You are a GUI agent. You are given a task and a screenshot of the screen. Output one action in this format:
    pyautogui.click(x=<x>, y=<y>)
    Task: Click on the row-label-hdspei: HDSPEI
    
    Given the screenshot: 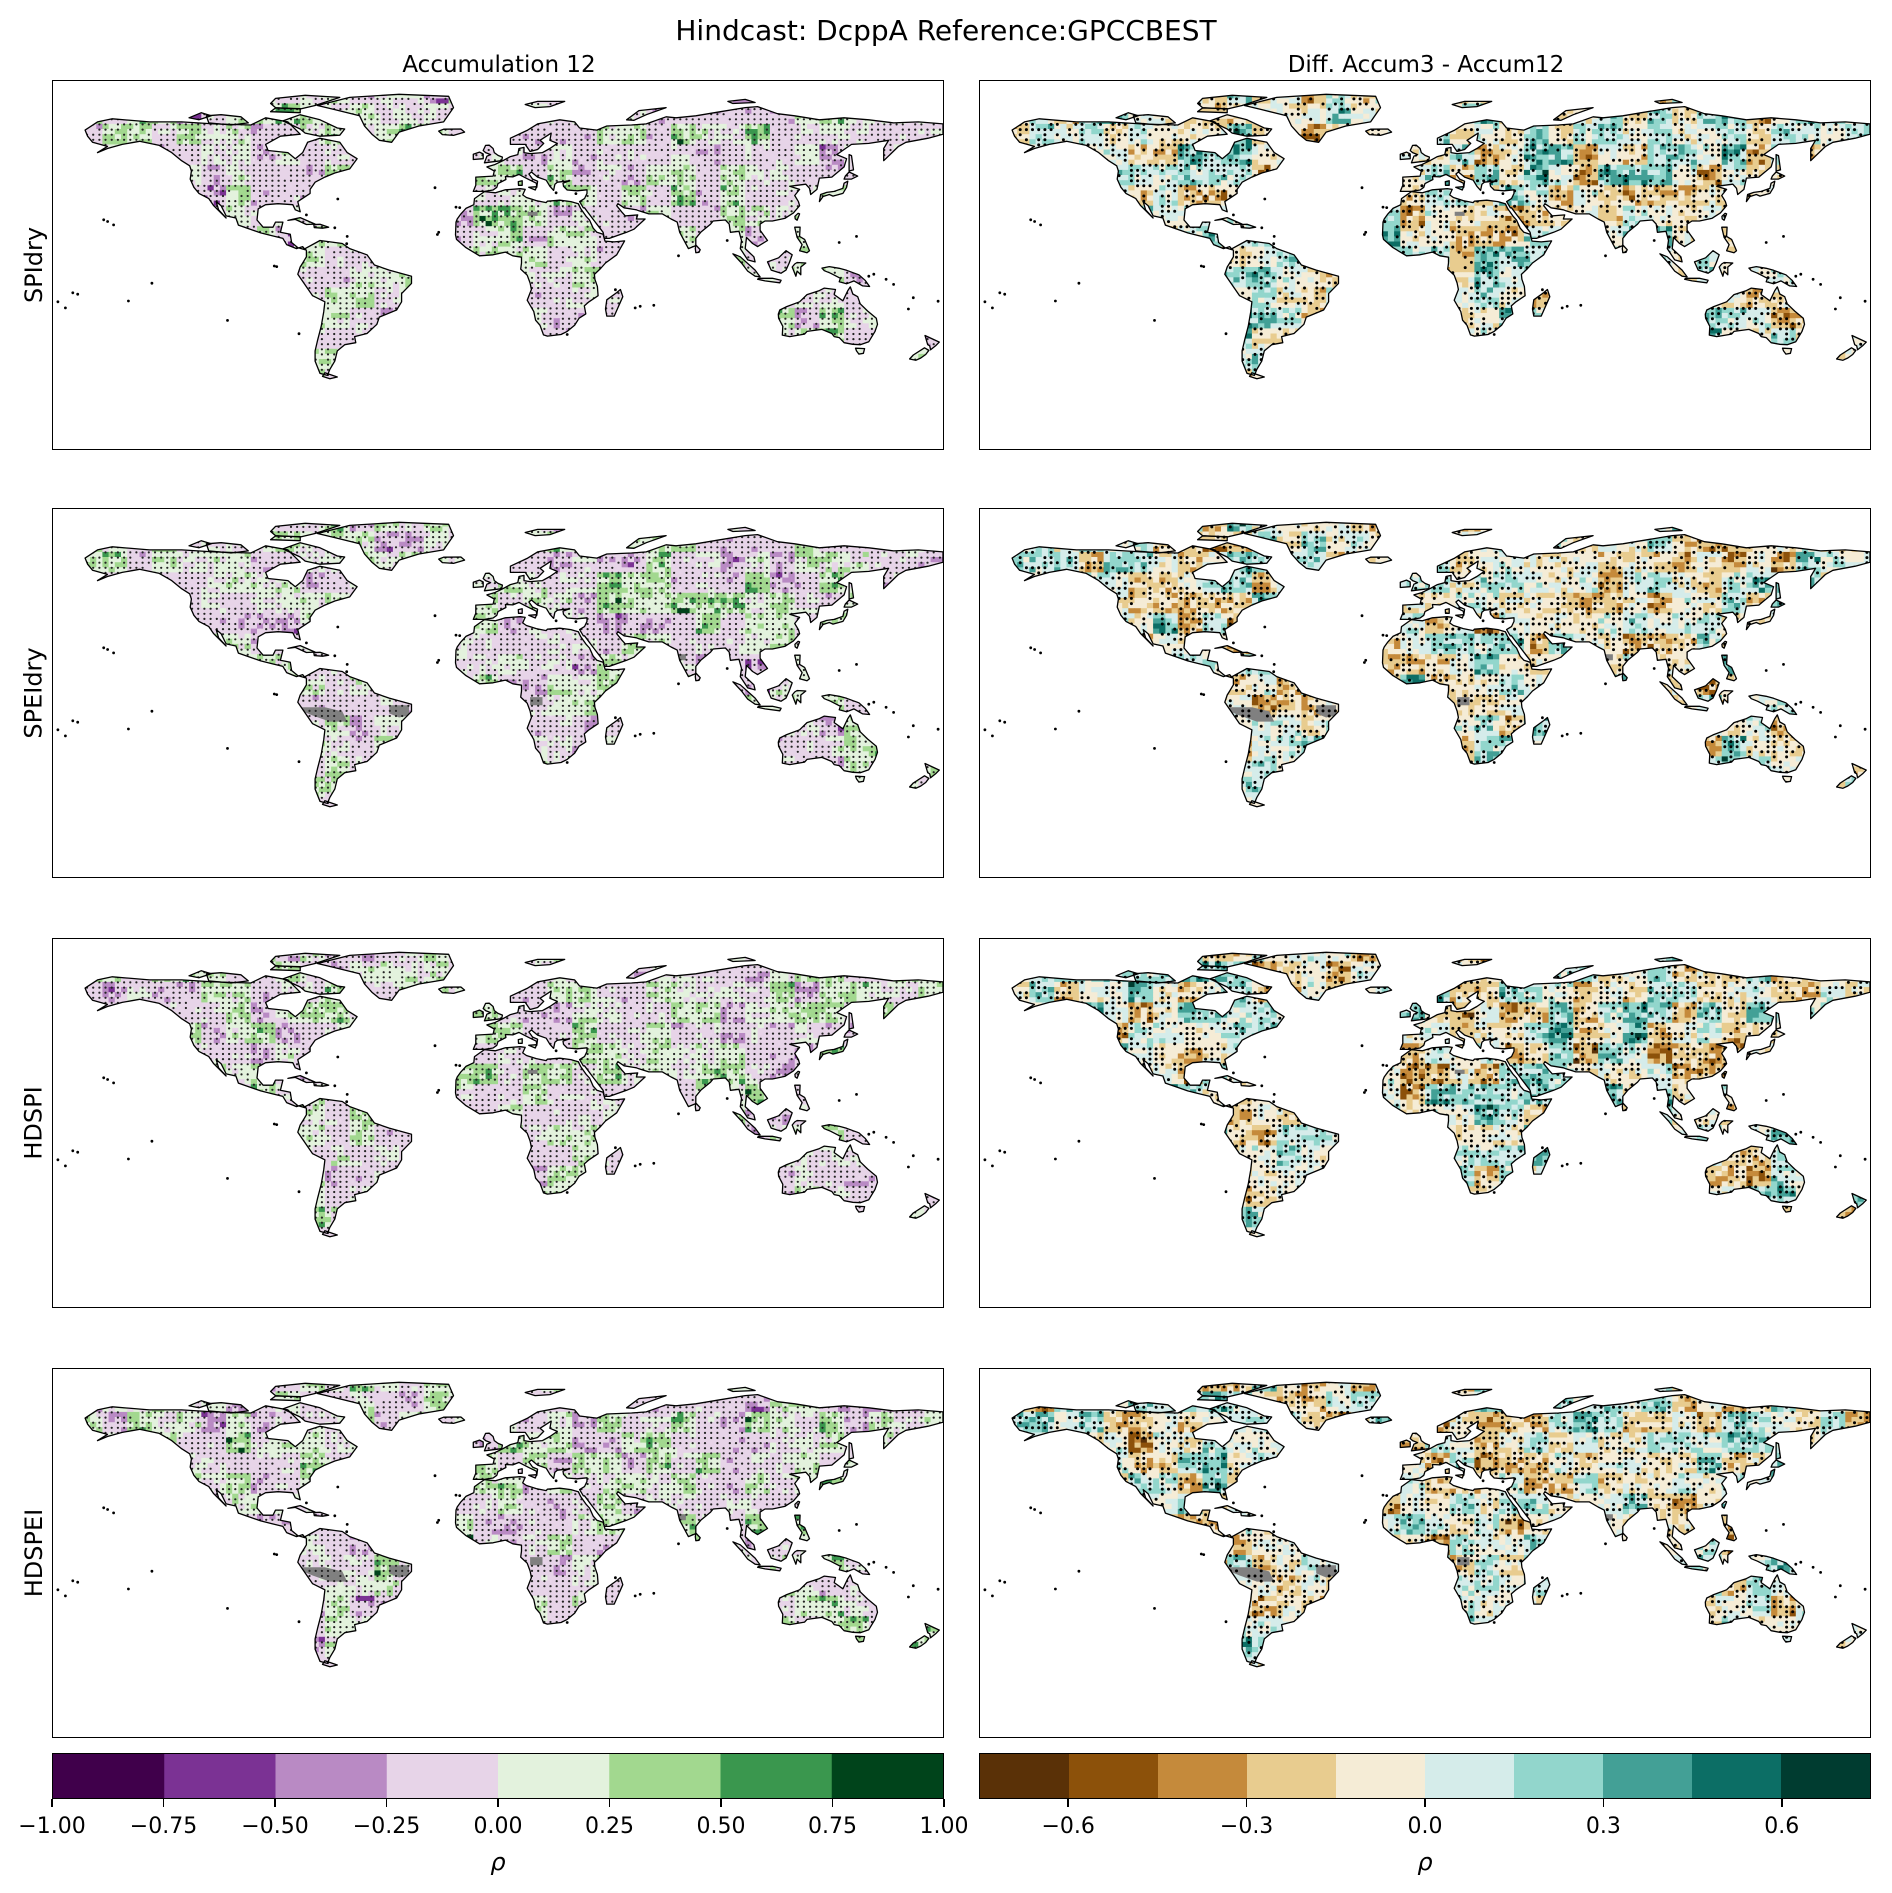 What is the action you would take?
    pyautogui.click(x=34, y=1553)
    